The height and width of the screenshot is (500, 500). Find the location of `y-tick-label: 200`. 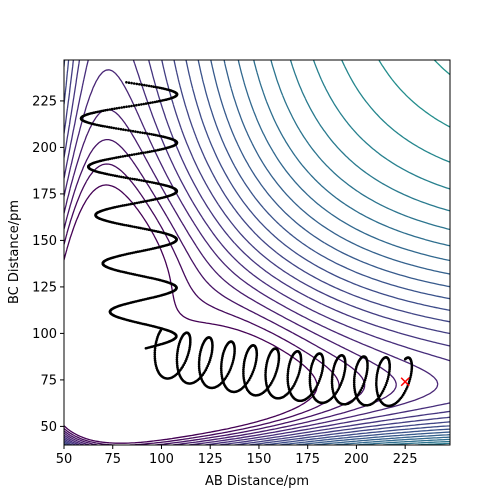

y-tick-label: 200 is located at coordinates (44, 148).